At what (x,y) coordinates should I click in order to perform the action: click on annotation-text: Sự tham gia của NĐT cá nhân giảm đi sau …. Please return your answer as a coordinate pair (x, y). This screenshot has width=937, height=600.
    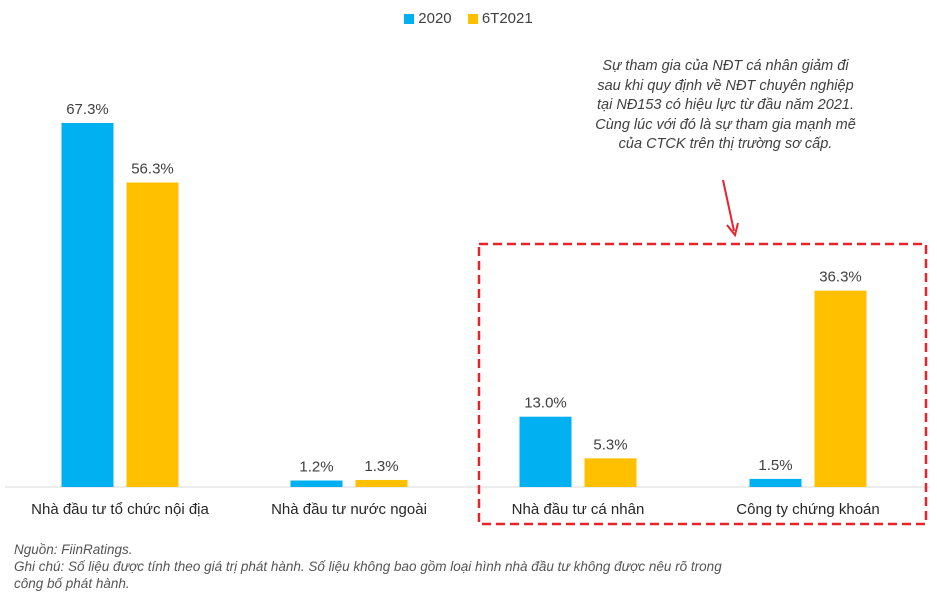
    Looking at the image, I should click on (725, 106).